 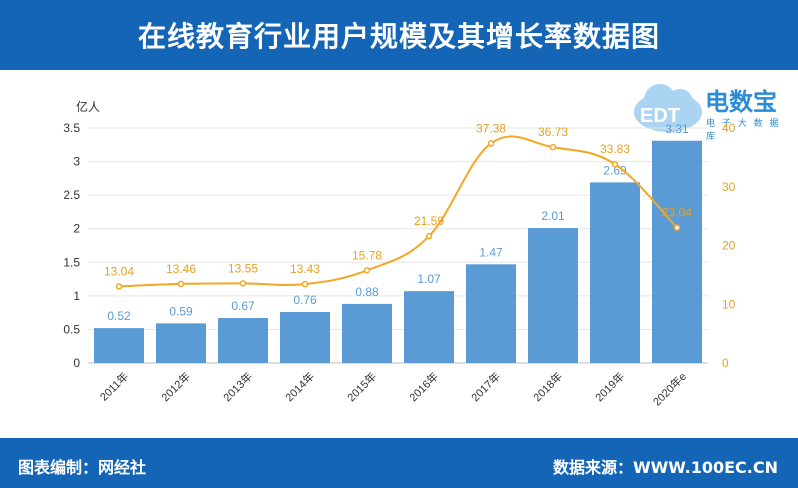 I want to click on y-tick-label: 0.5, so click(x=71, y=329).